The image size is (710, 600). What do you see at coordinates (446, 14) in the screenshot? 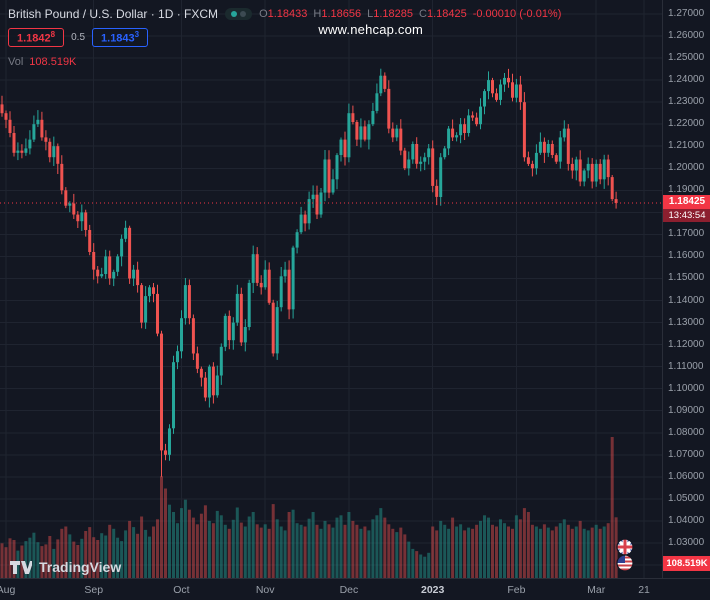
I see `close-value: 1.18425` at bounding box center [446, 14].